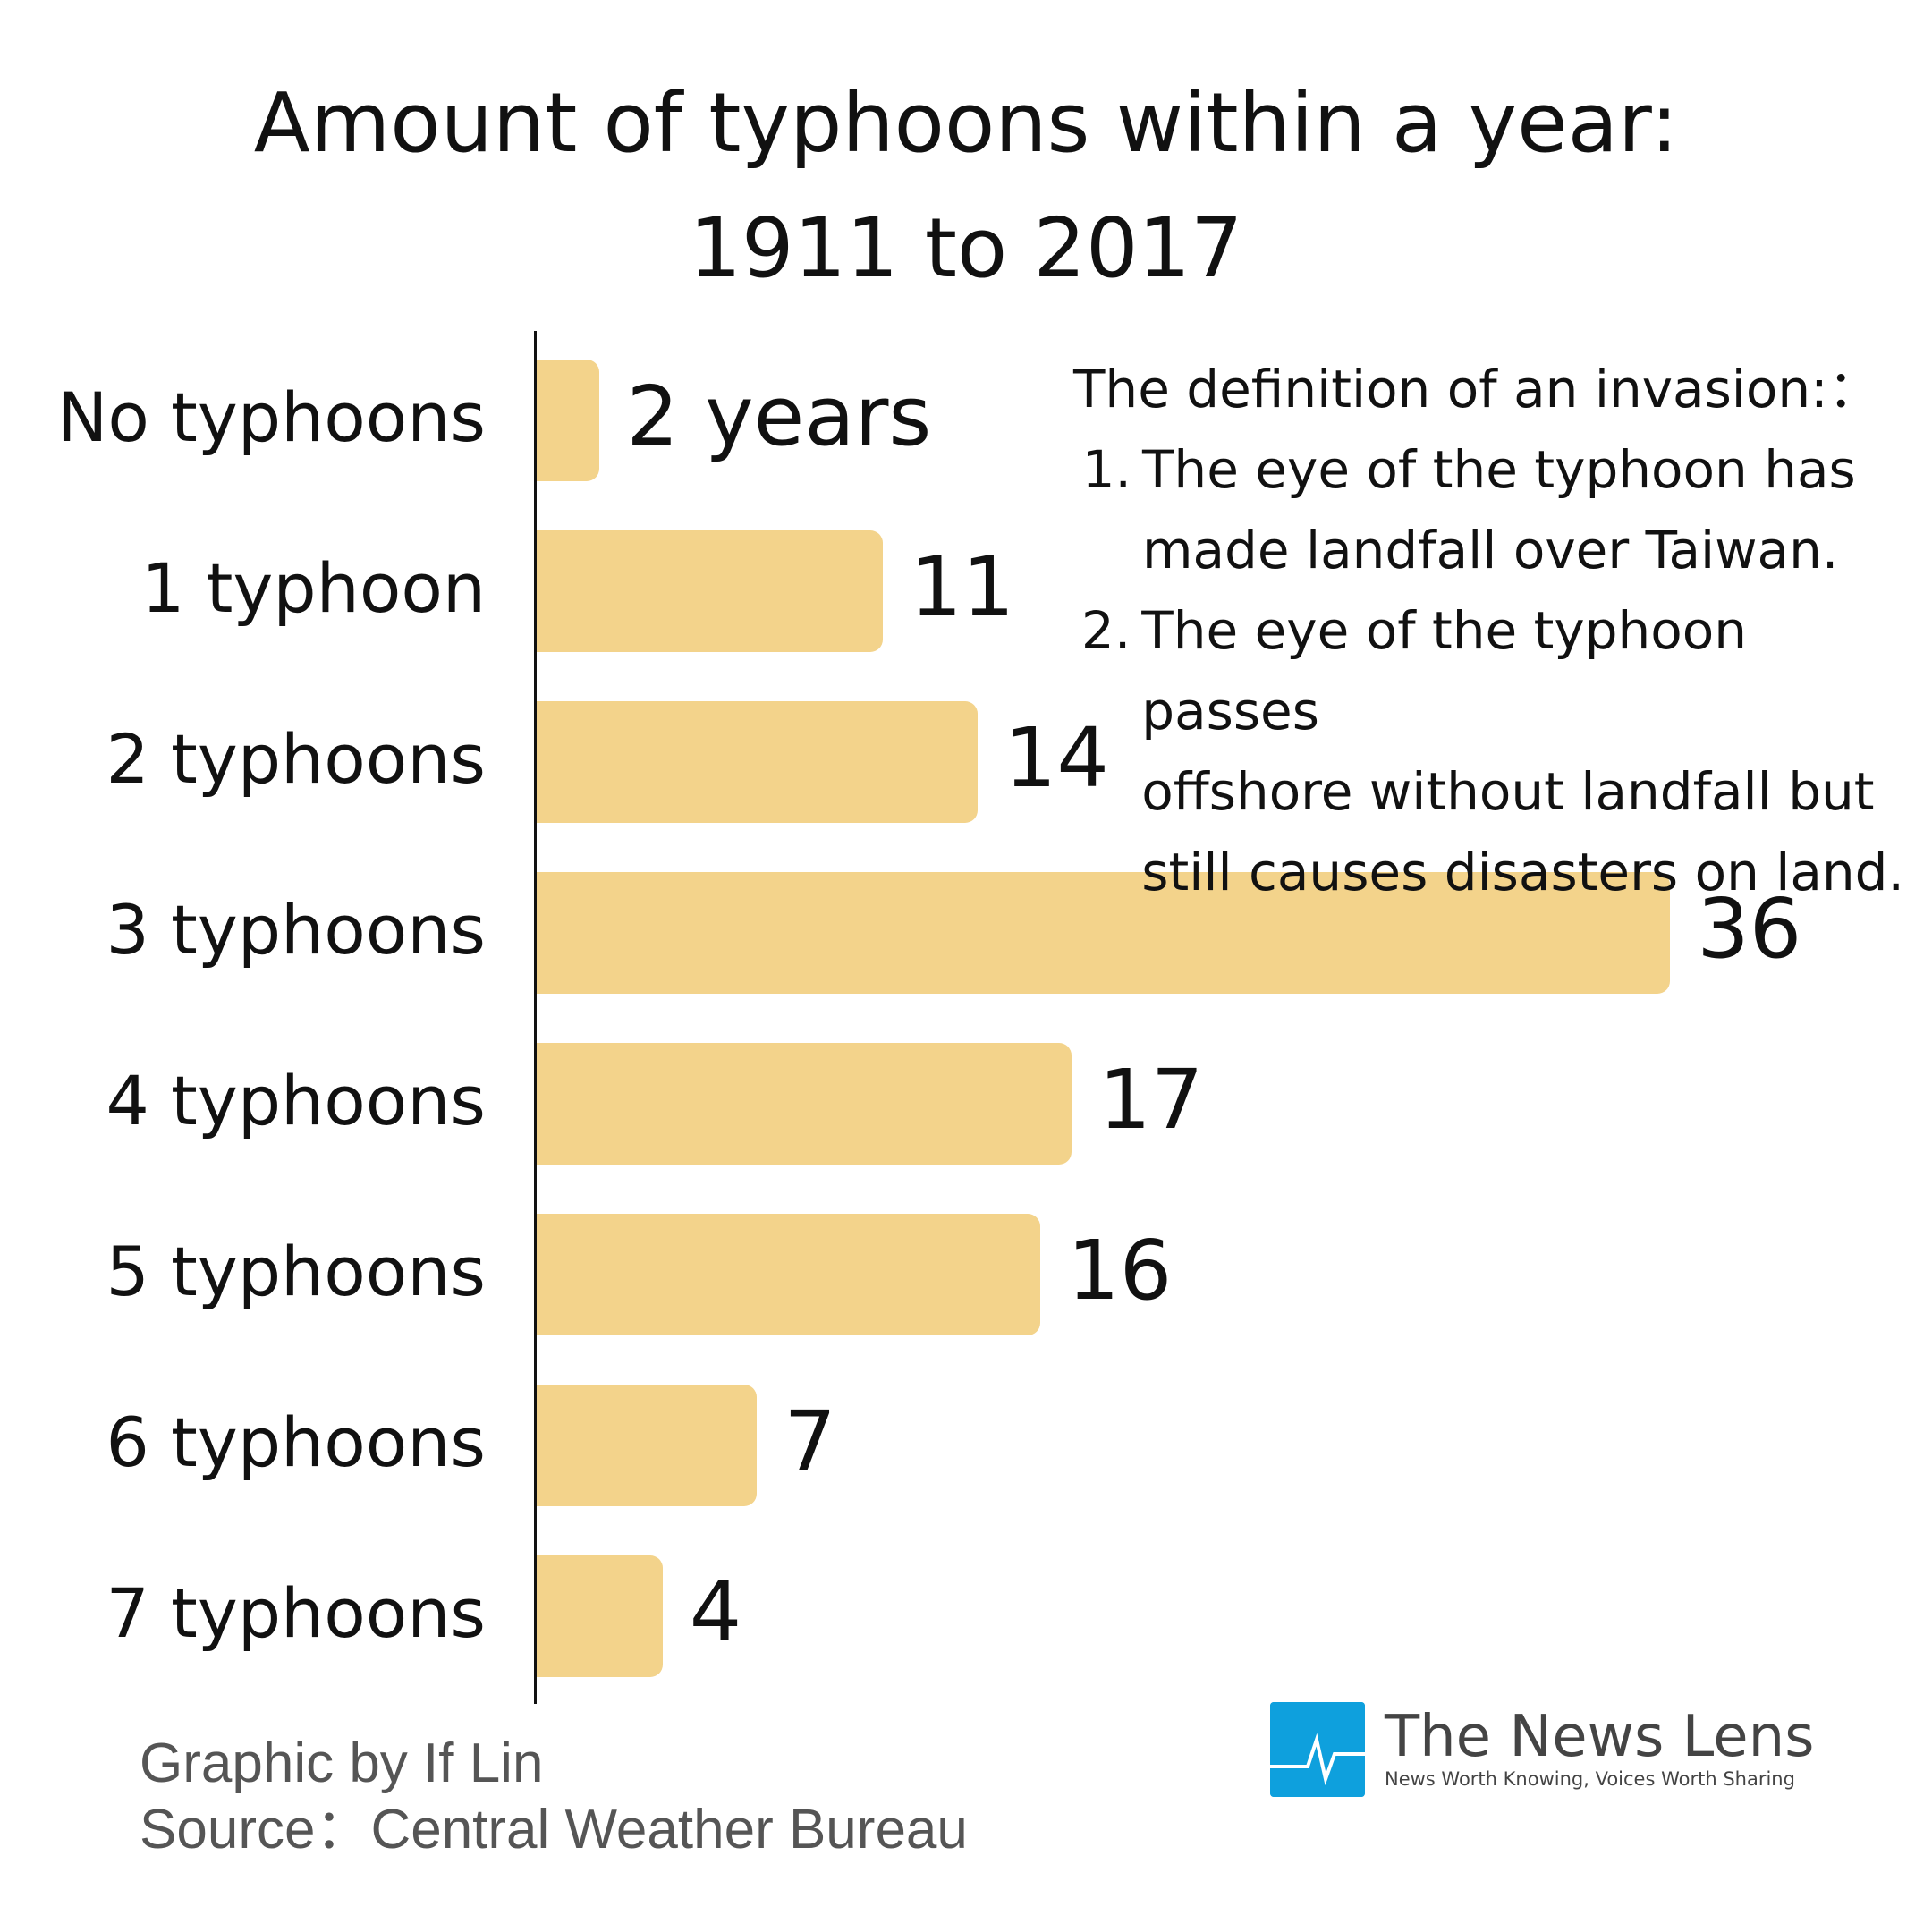 This screenshot has height=1932, width=1932. I want to click on category-label: 2 typhoons, so click(296, 759).